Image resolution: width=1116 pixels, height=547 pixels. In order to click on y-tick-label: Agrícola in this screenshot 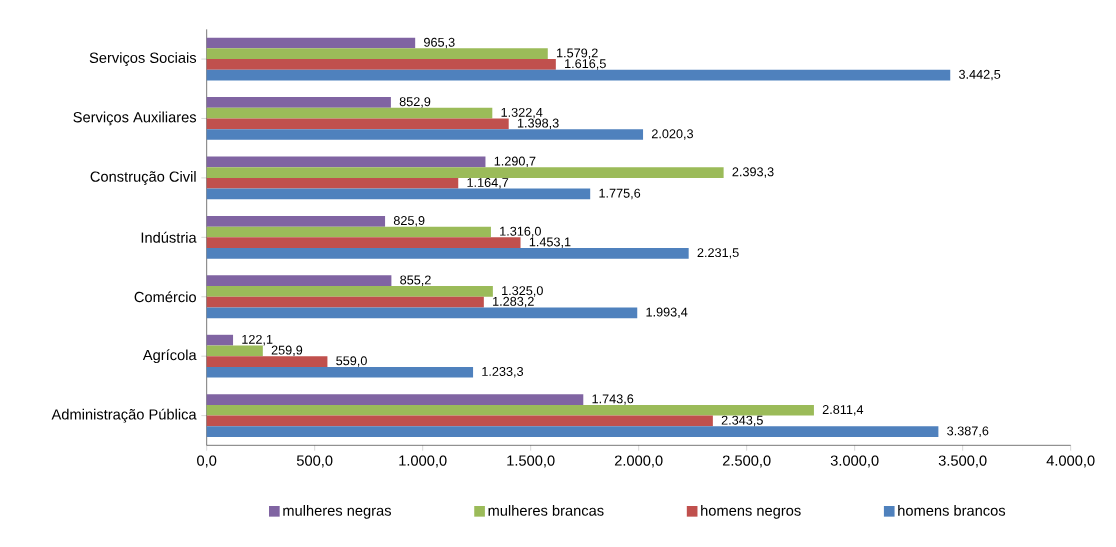, I will do `click(169, 356)`.